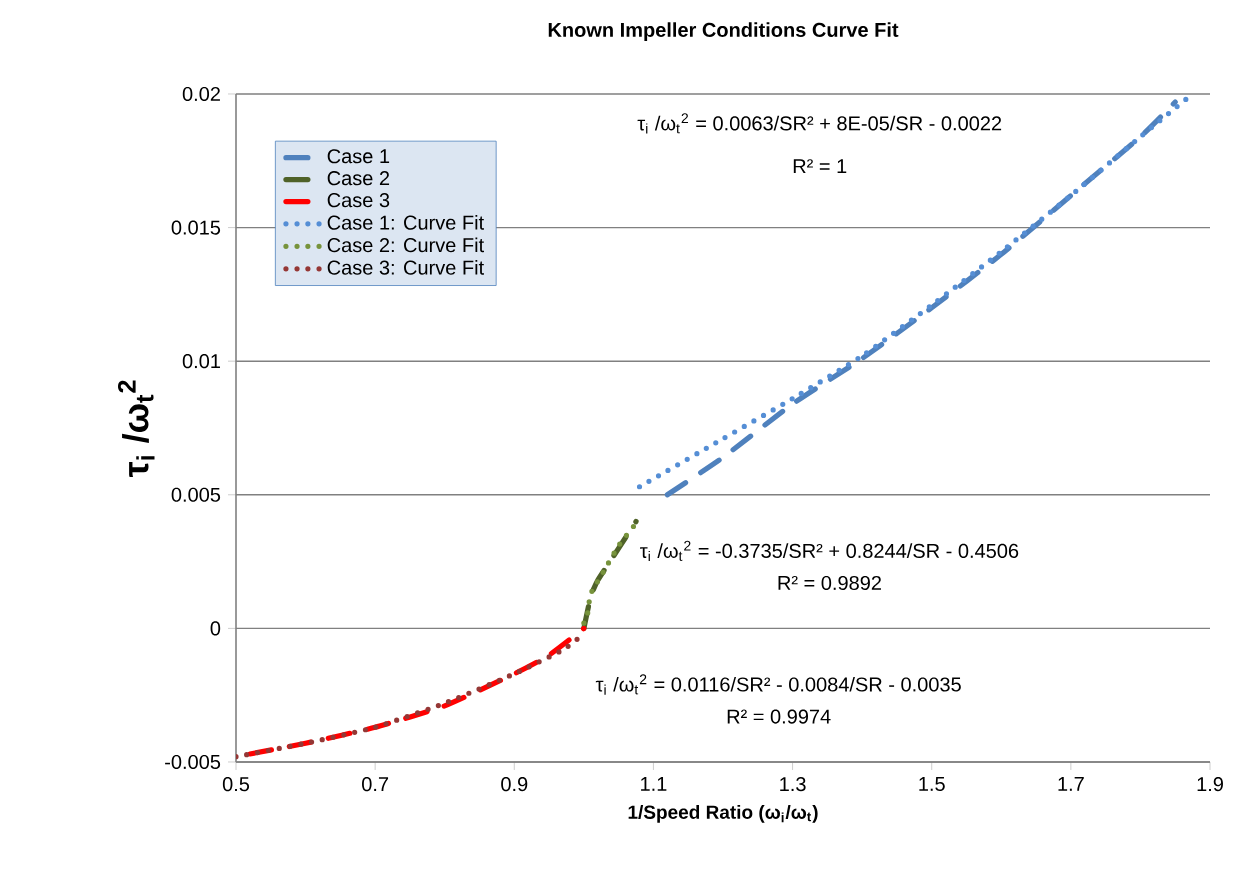  I want to click on y-tick-label: 0.015, so click(196, 227).